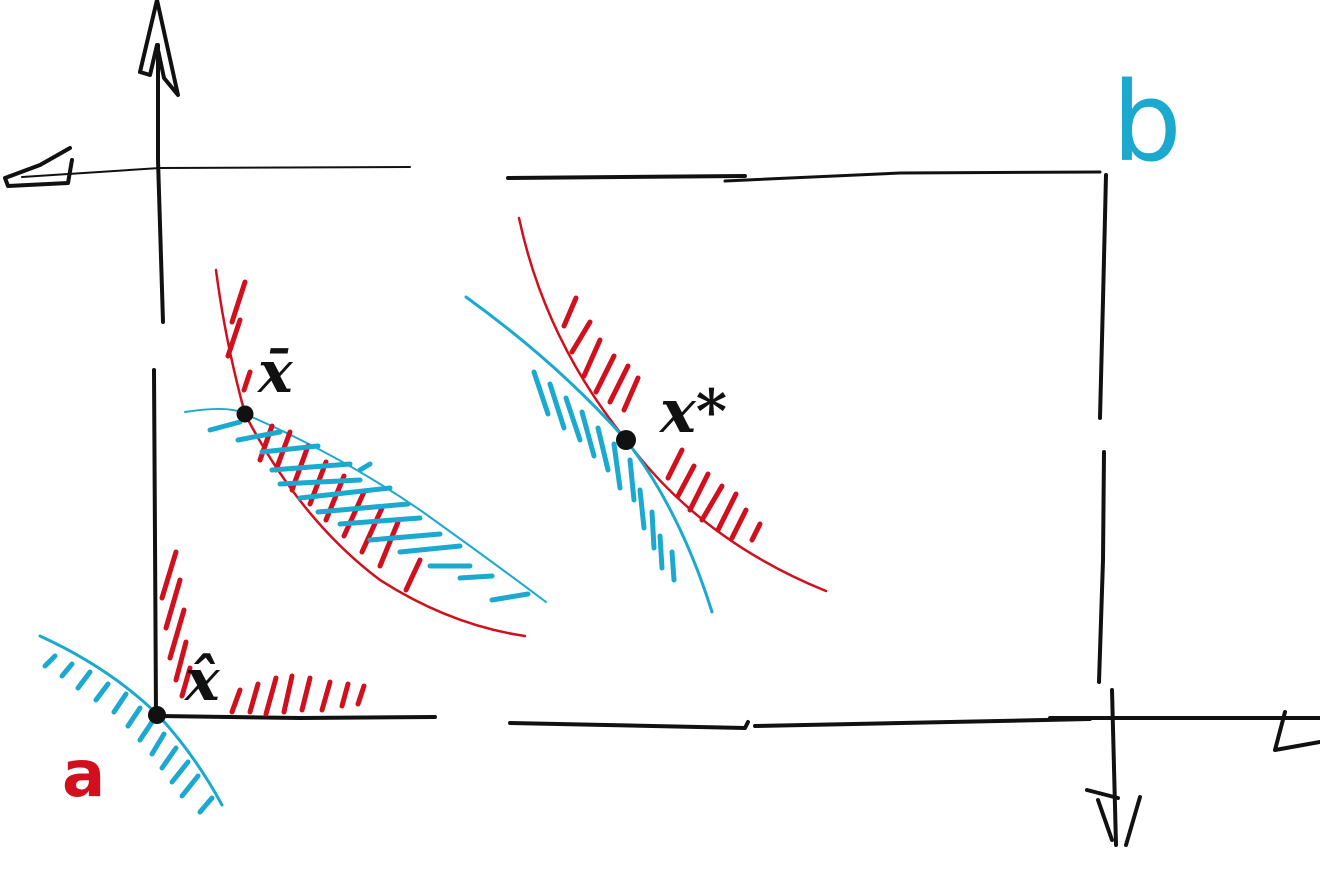 This screenshot has height=872, width=1320. What do you see at coordinates (1147, 122) in the screenshot?
I see `label-b: b` at bounding box center [1147, 122].